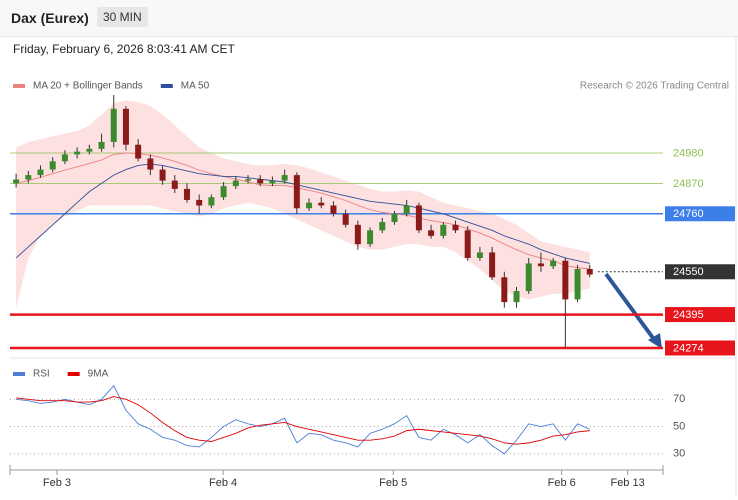 Image resolution: width=738 pixels, height=500 pixels. I want to click on legend-label: MA 50, so click(195, 86).